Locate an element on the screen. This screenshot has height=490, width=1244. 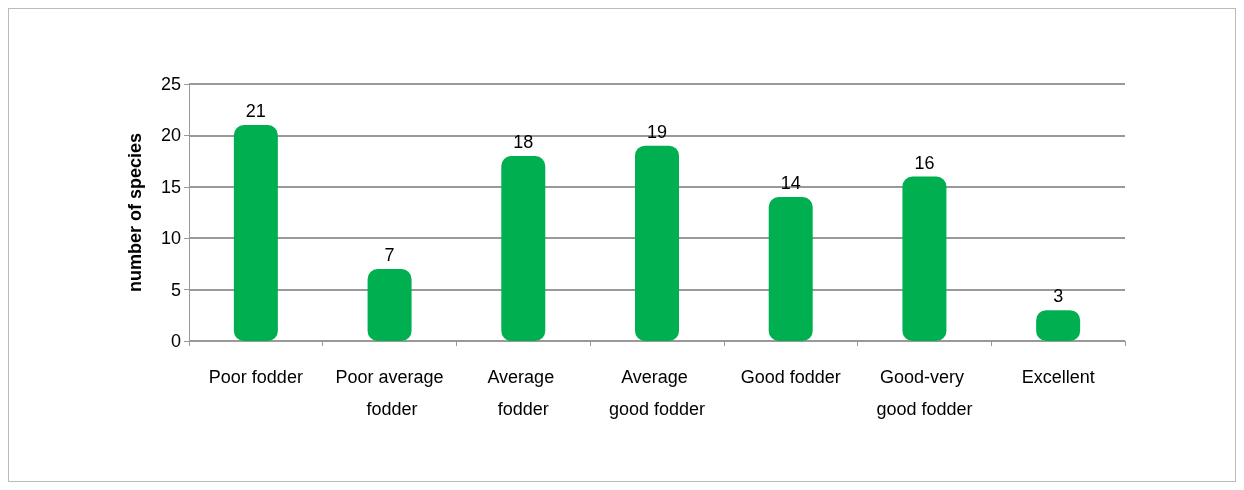
y-tick-label: 20 is located at coordinates (170, 135).